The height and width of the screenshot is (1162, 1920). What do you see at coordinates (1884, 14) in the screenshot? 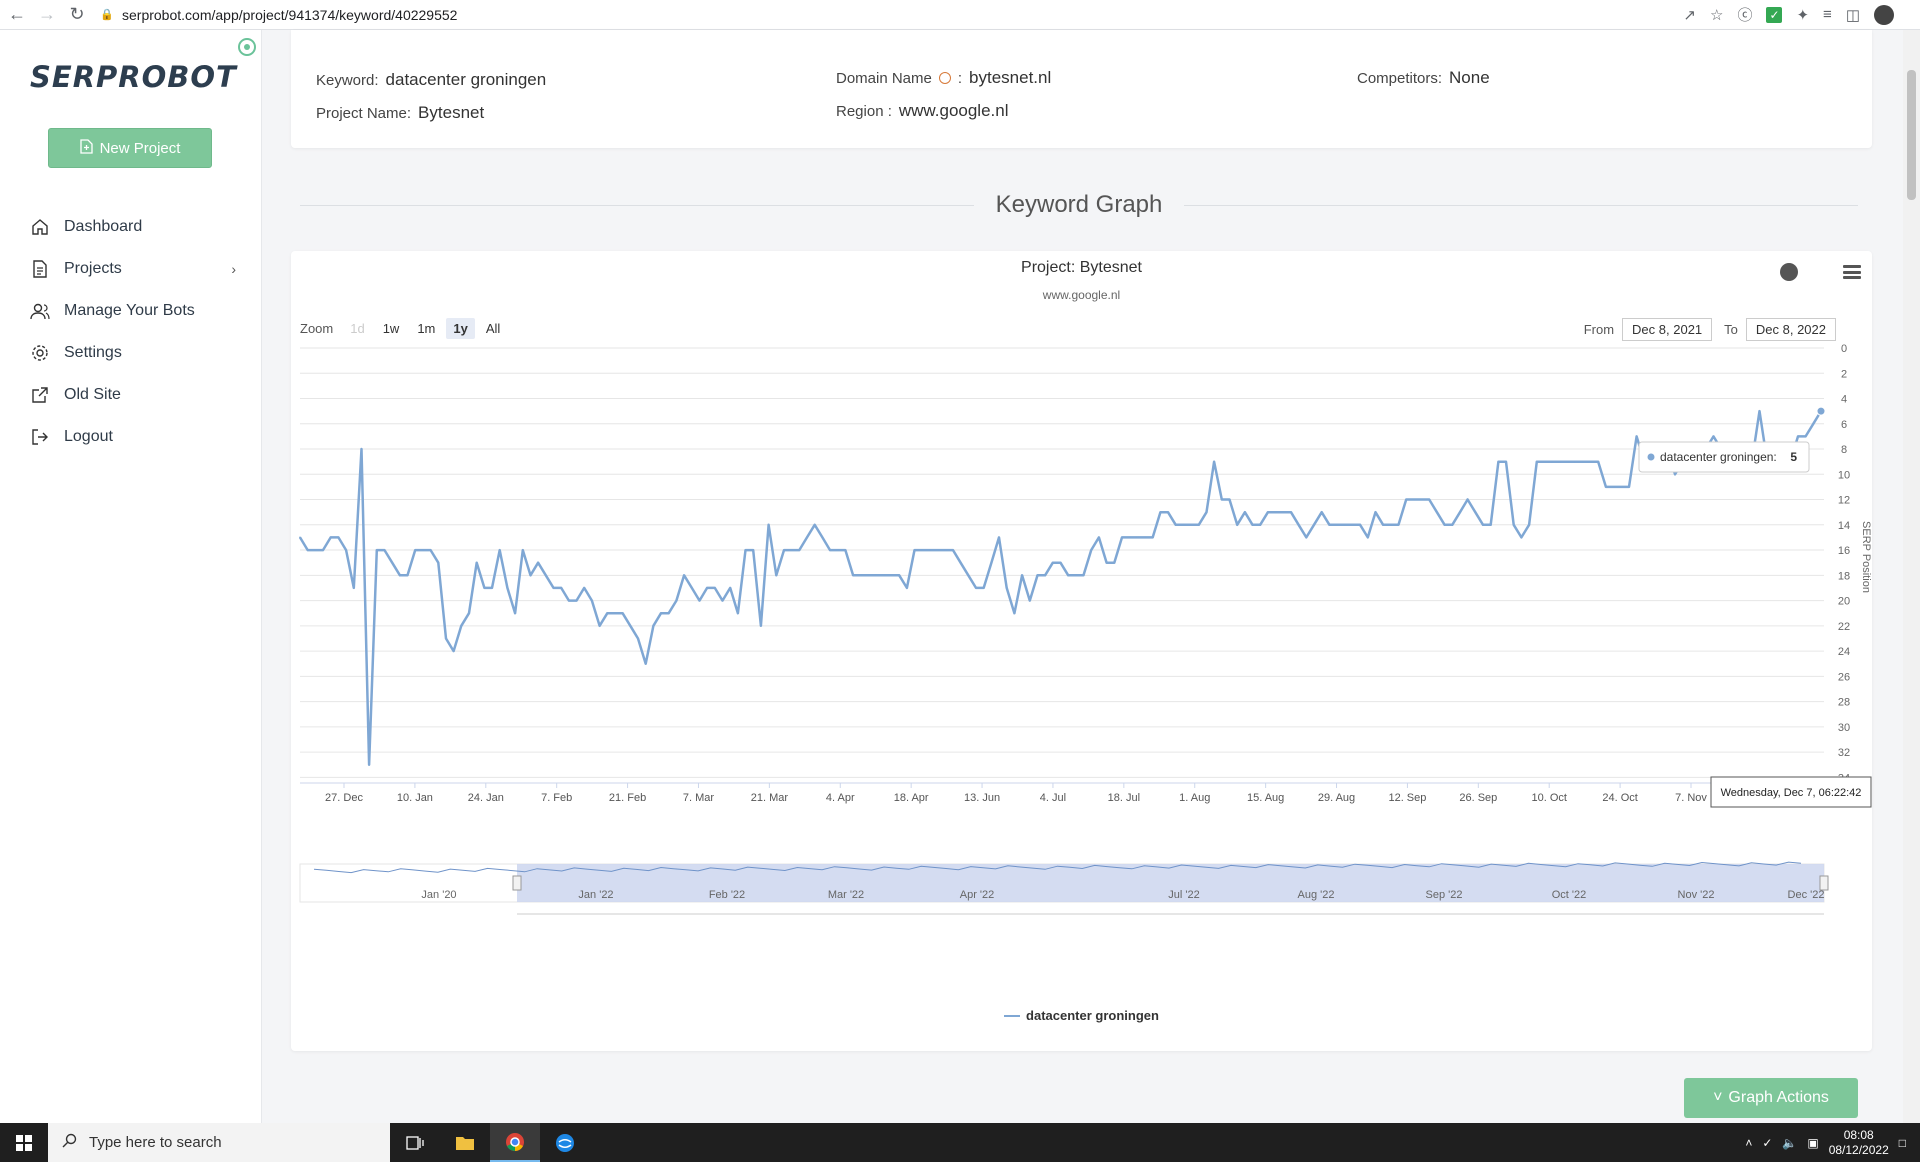
I see `profile-avatar` at bounding box center [1884, 14].